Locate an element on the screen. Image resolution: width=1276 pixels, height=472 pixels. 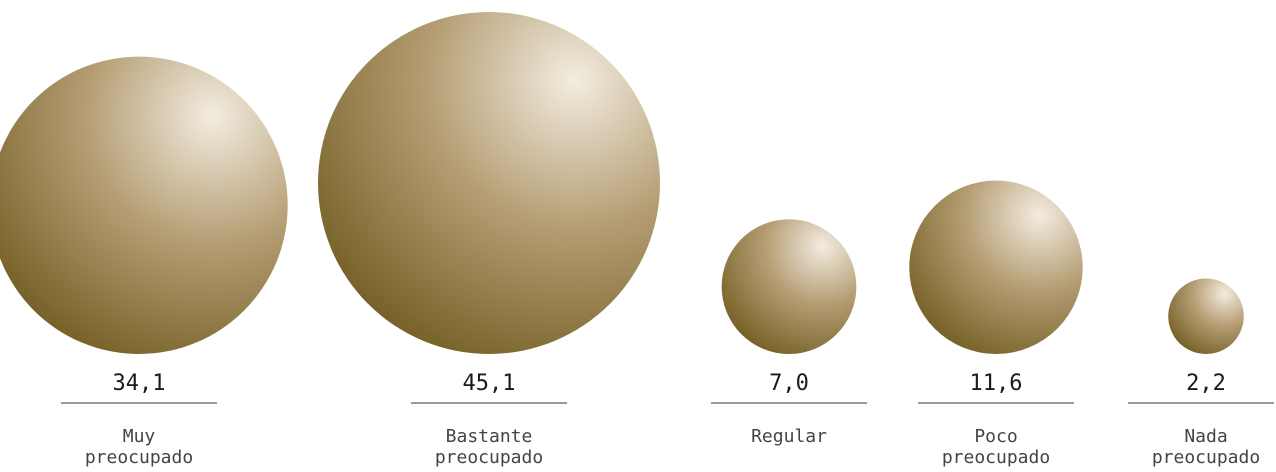
value-label-3: 7,0 is located at coordinates (789, 383).